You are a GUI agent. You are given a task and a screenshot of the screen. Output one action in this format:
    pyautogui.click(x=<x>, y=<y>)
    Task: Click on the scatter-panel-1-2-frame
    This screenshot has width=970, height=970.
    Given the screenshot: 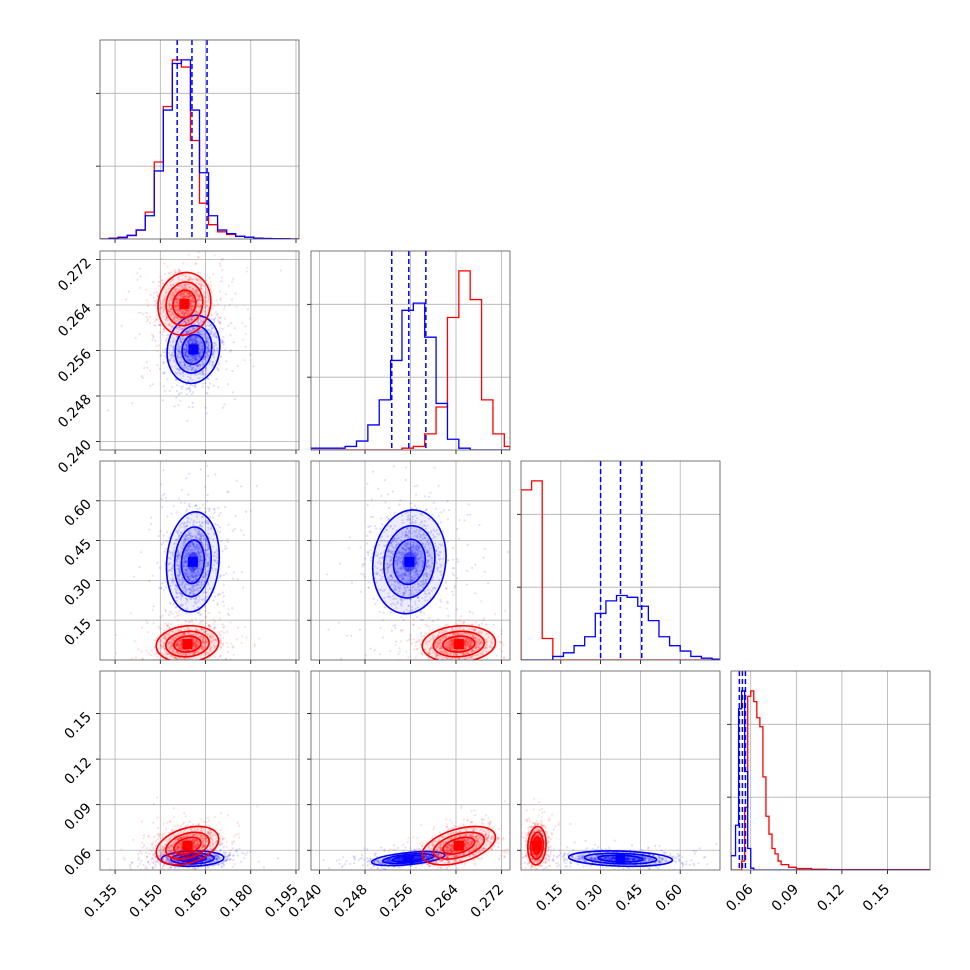 What is the action you would take?
    pyautogui.click(x=410, y=560)
    